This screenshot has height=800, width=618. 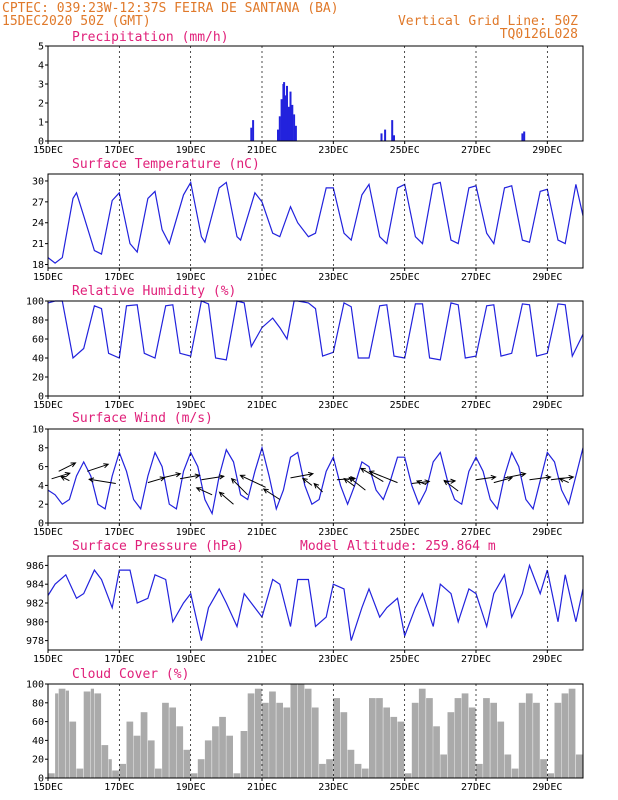 What do you see at coordinates (76, 21) in the screenshot?
I see `header-run-time: 15DEC2020 50Z (GMT)` at bounding box center [76, 21].